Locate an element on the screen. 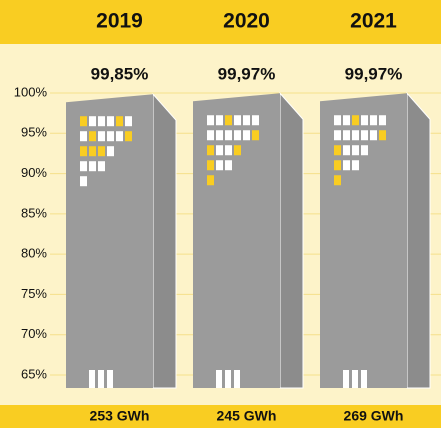 This screenshot has height=428, width=441. y-tick-label: 100% is located at coordinates (31, 91).